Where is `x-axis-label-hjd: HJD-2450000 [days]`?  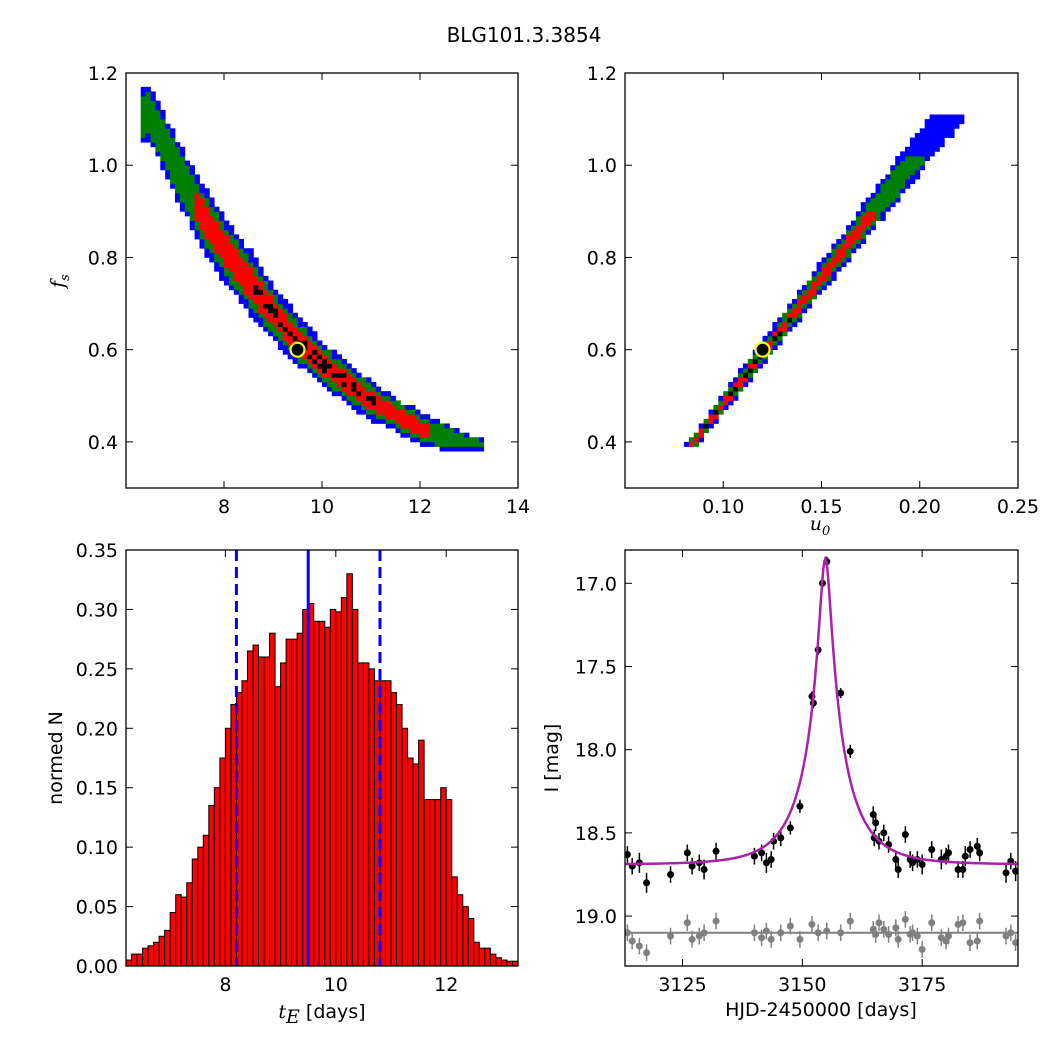
x-axis-label-hjd: HJD-2450000 [days] is located at coordinates (821, 1010).